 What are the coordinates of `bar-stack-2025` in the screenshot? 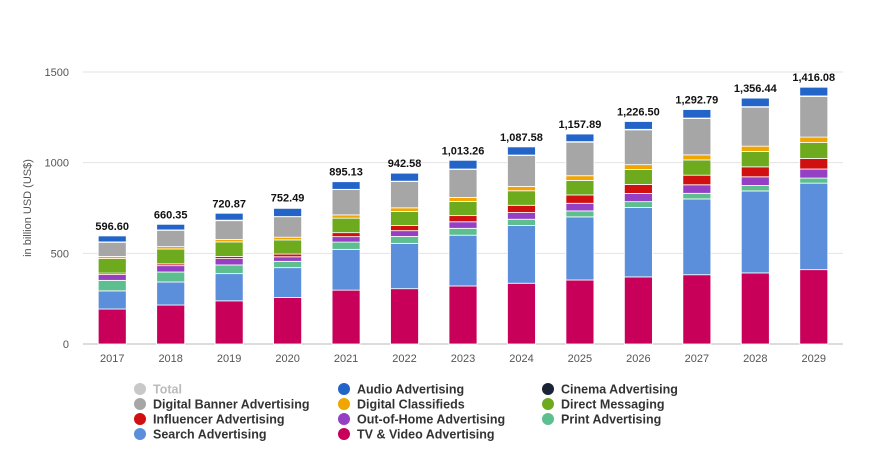 It's located at (580, 239).